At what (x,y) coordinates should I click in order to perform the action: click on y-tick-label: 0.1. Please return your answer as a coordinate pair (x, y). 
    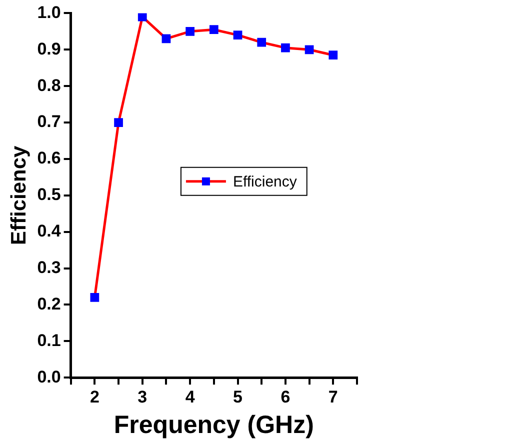
    Looking at the image, I should click on (49, 340).